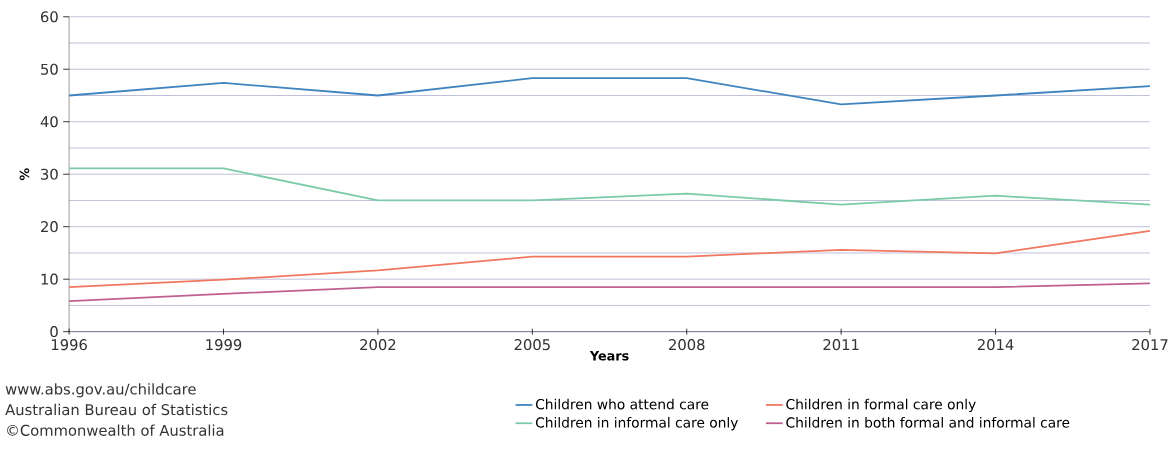 The height and width of the screenshot is (450, 1173). I want to click on x-tick-label: 2002, so click(378, 345).